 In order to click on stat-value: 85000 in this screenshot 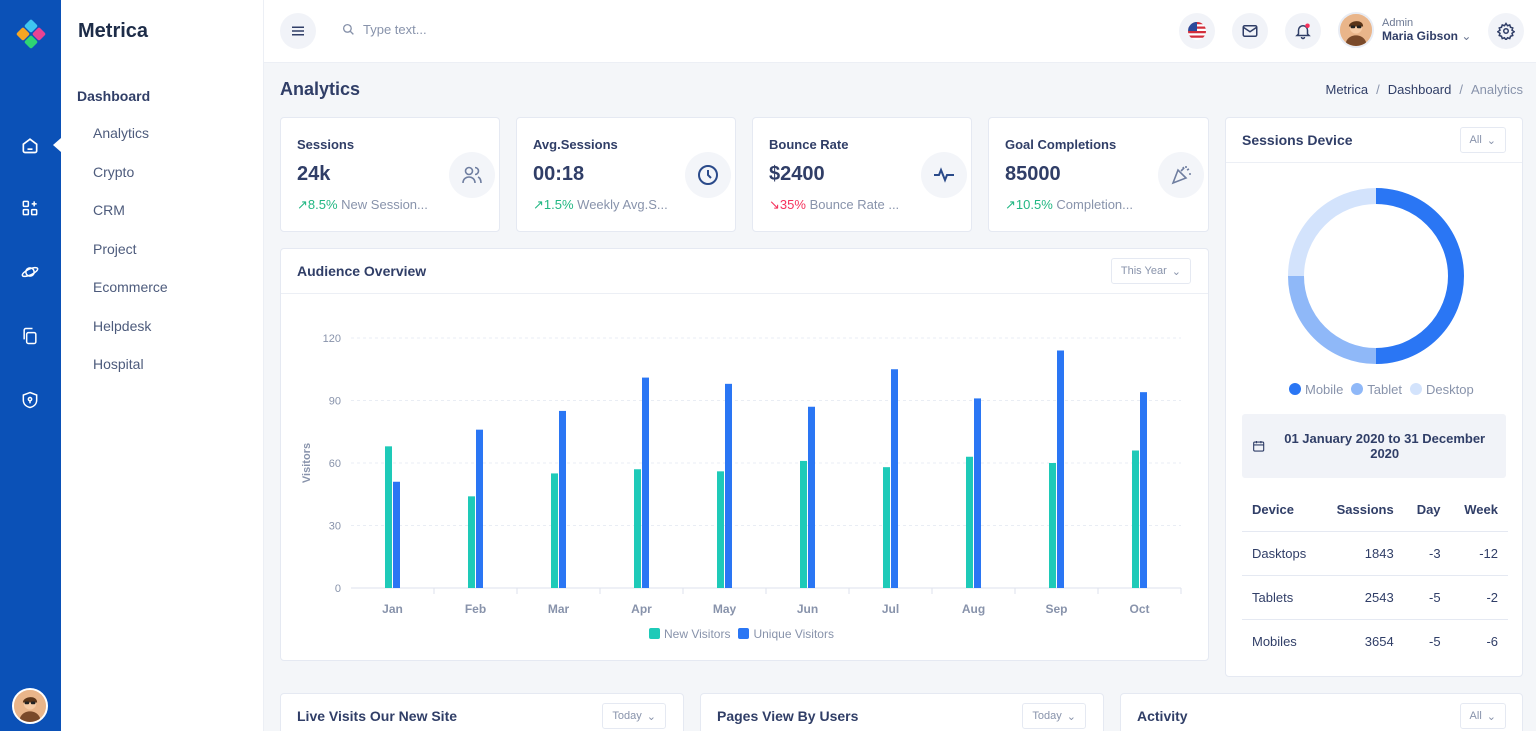, I will do `click(1033, 174)`.